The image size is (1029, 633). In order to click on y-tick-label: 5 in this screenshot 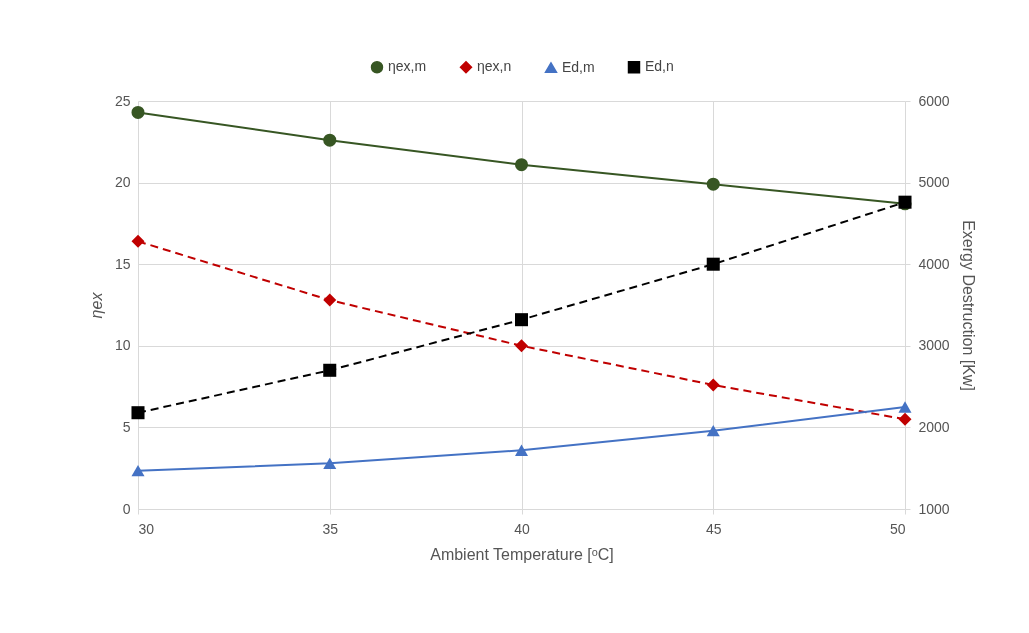, I will do `click(126, 426)`.